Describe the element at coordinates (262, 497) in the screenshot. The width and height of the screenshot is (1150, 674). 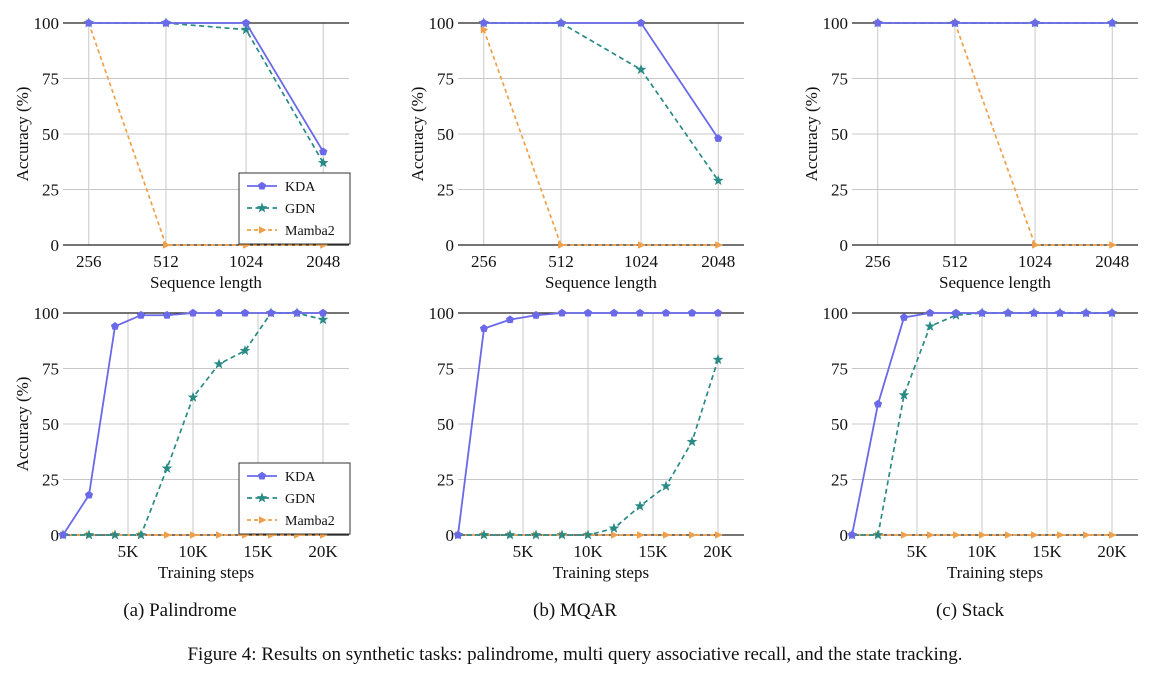
I see `legend-marker-gdn` at that location.